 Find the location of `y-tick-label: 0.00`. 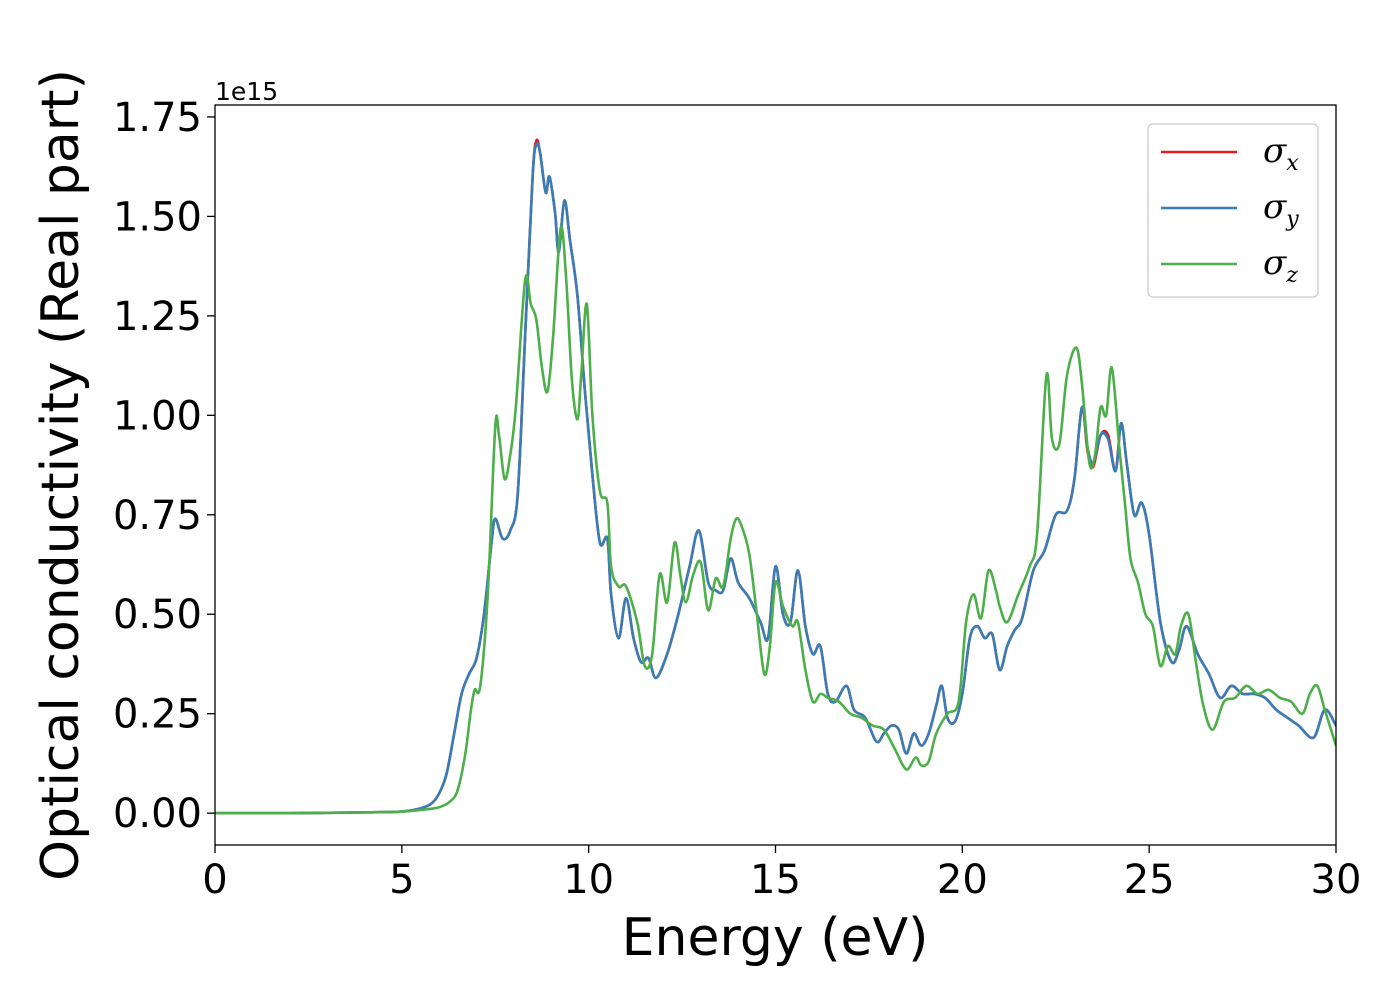

y-tick-label: 0.00 is located at coordinates (157, 814).